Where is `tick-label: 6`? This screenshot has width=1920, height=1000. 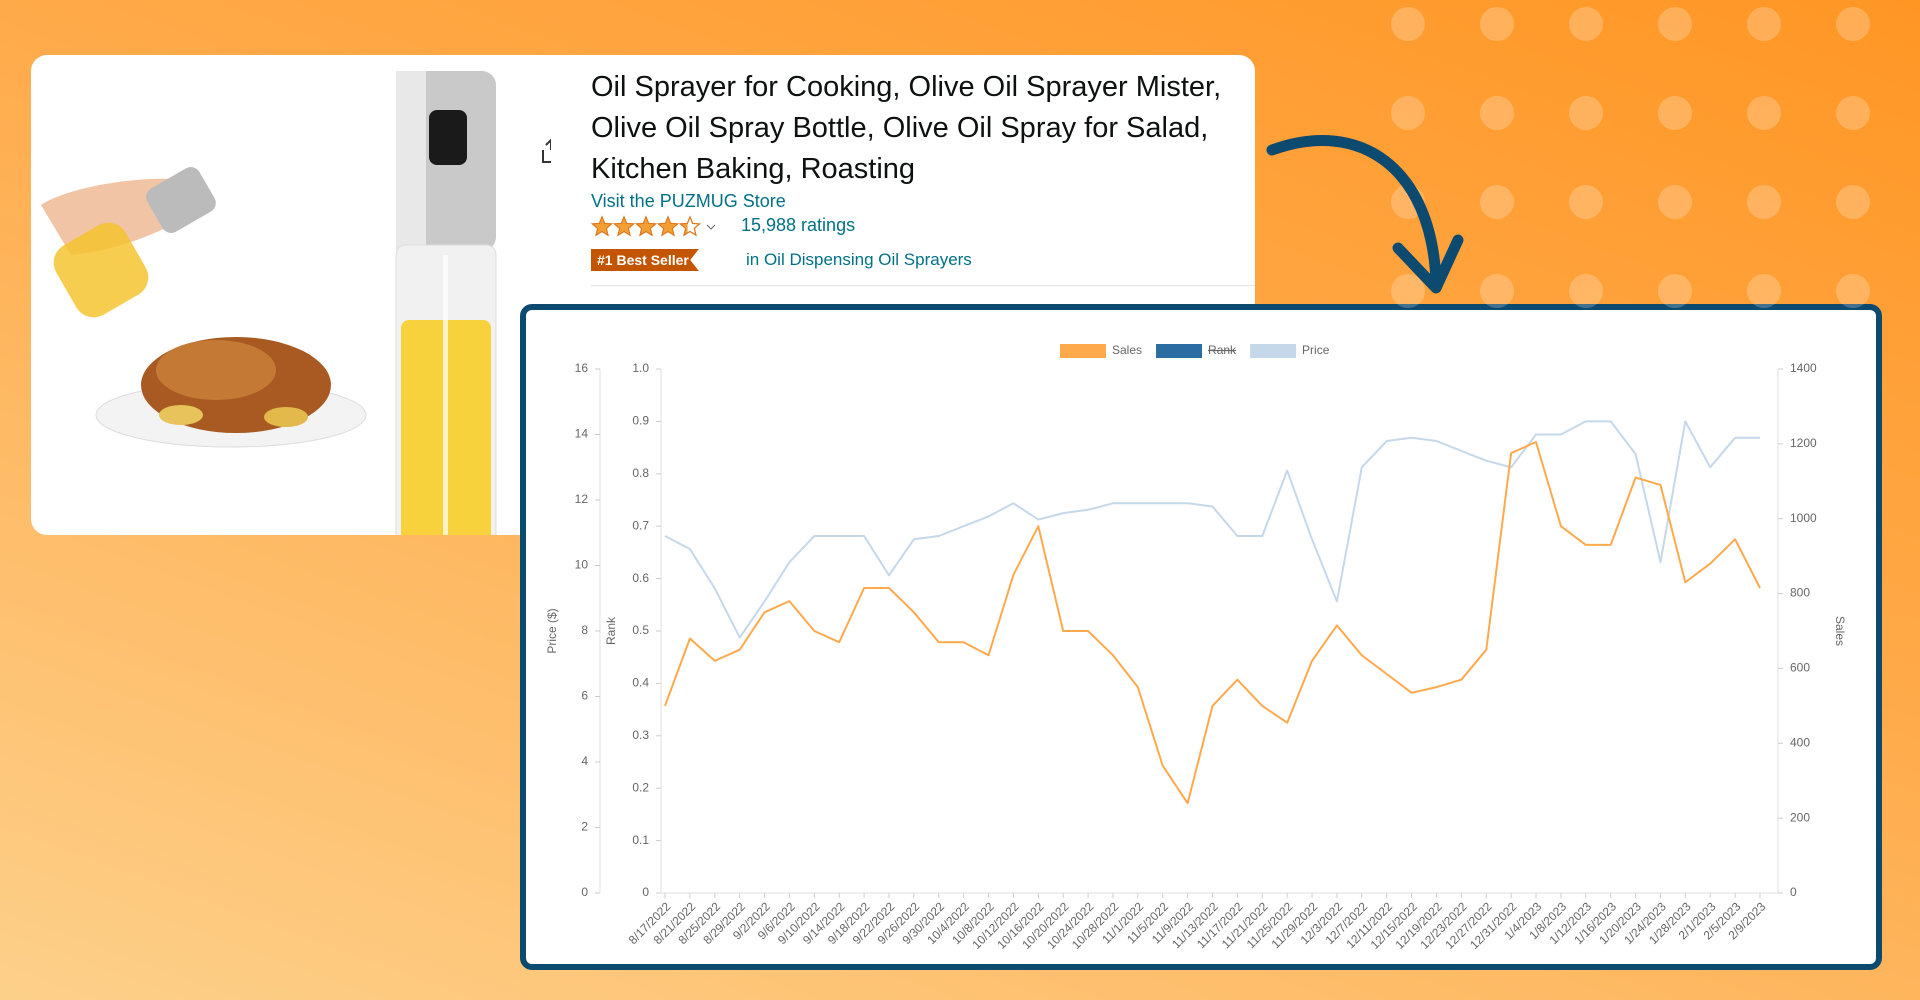 tick-label: 6 is located at coordinates (584, 696).